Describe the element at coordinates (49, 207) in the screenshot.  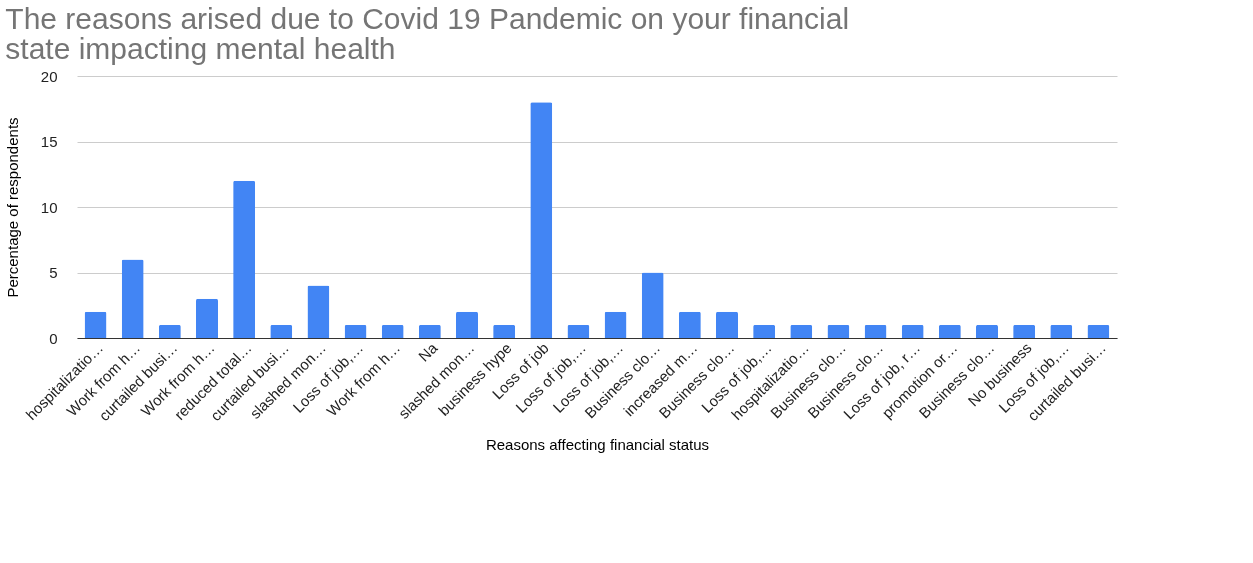
I see `y-tick-label: 10` at that location.